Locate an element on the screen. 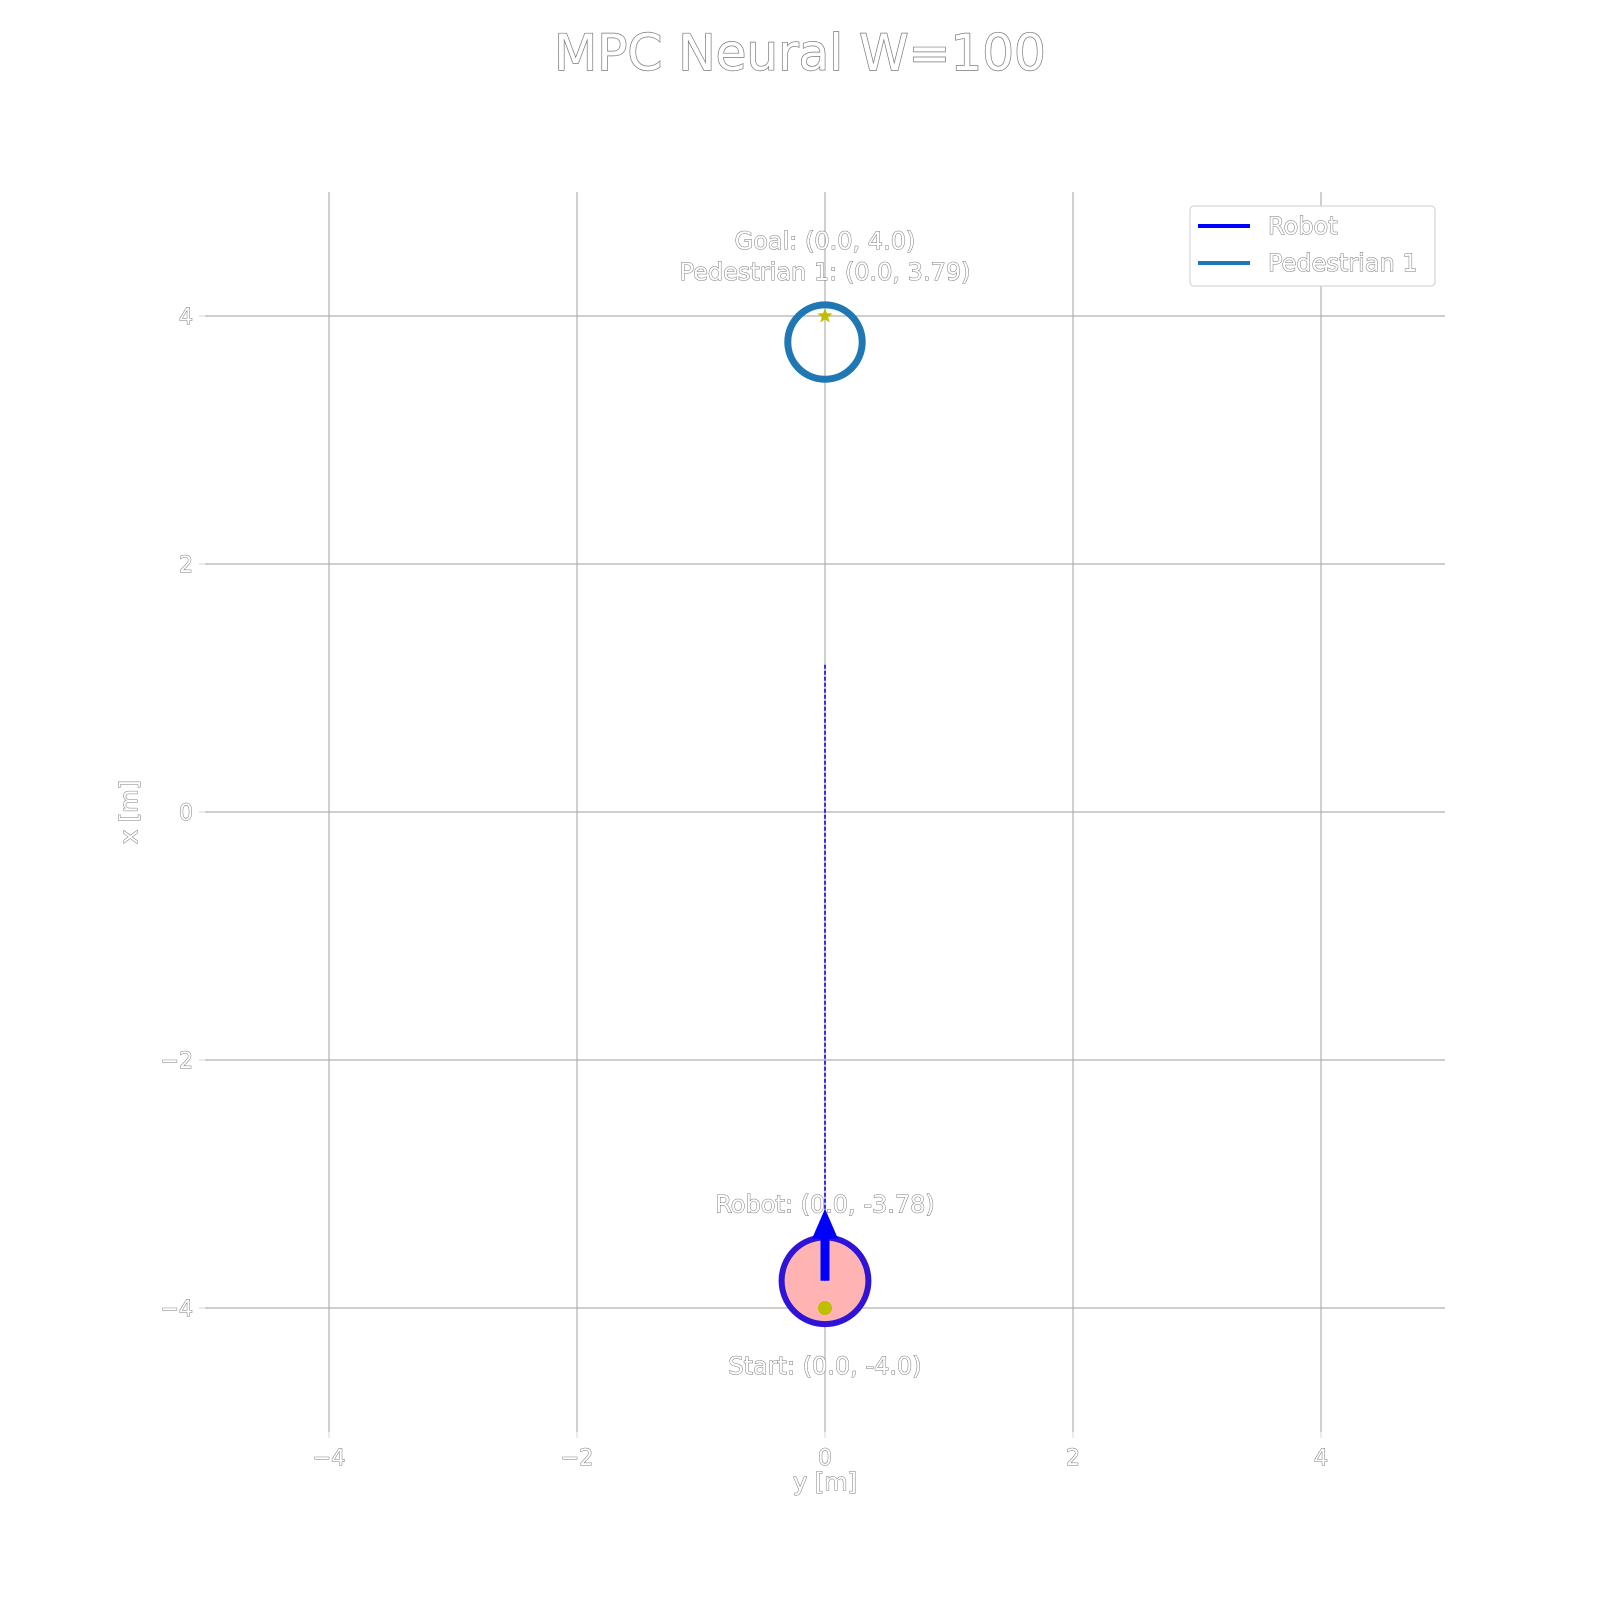  y-tick-label-2: 0 is located at coordinates (186, 813).